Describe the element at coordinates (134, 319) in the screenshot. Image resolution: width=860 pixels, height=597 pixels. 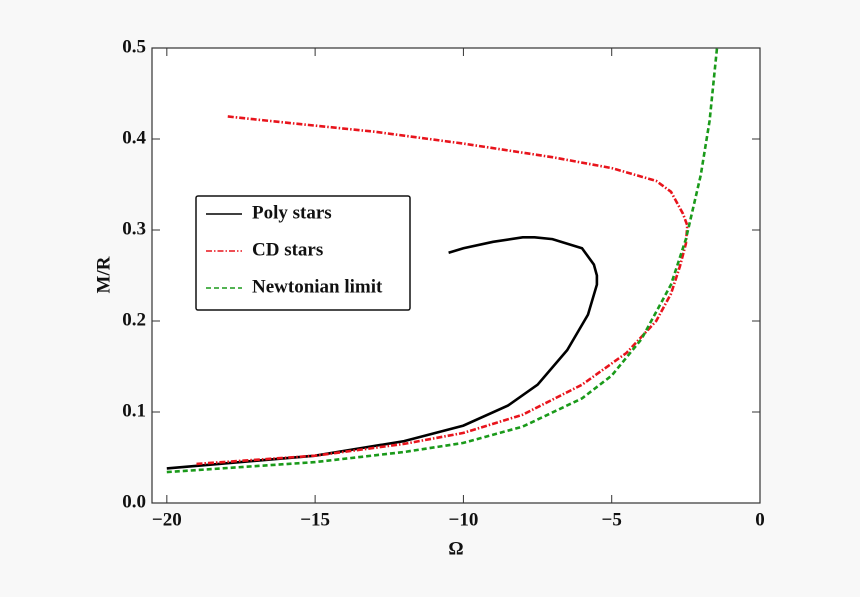
I see `y-tick-label: 0.2` at that location.